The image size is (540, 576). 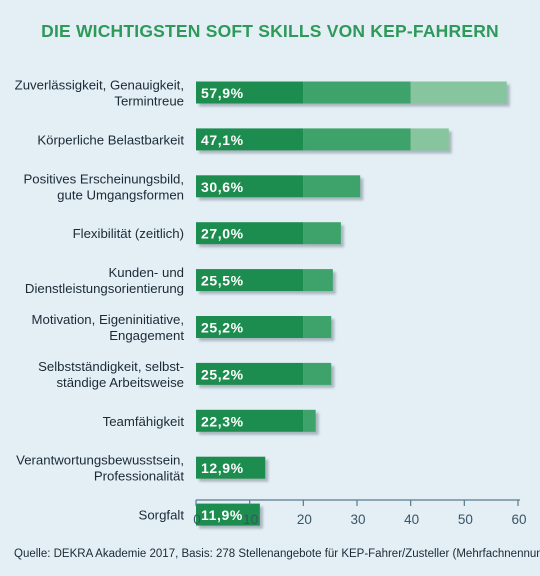 I want to click on category-label: Motivation, Eigeninitiative, Engagement, so click(x=108, y=327).